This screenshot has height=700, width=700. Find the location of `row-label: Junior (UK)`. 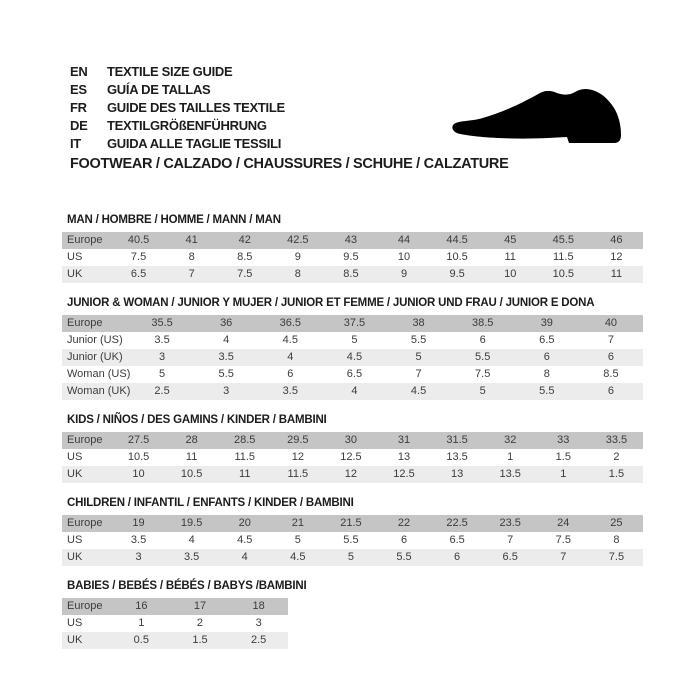

row-label: Junior (UK) is located at coordinates (95, 357).